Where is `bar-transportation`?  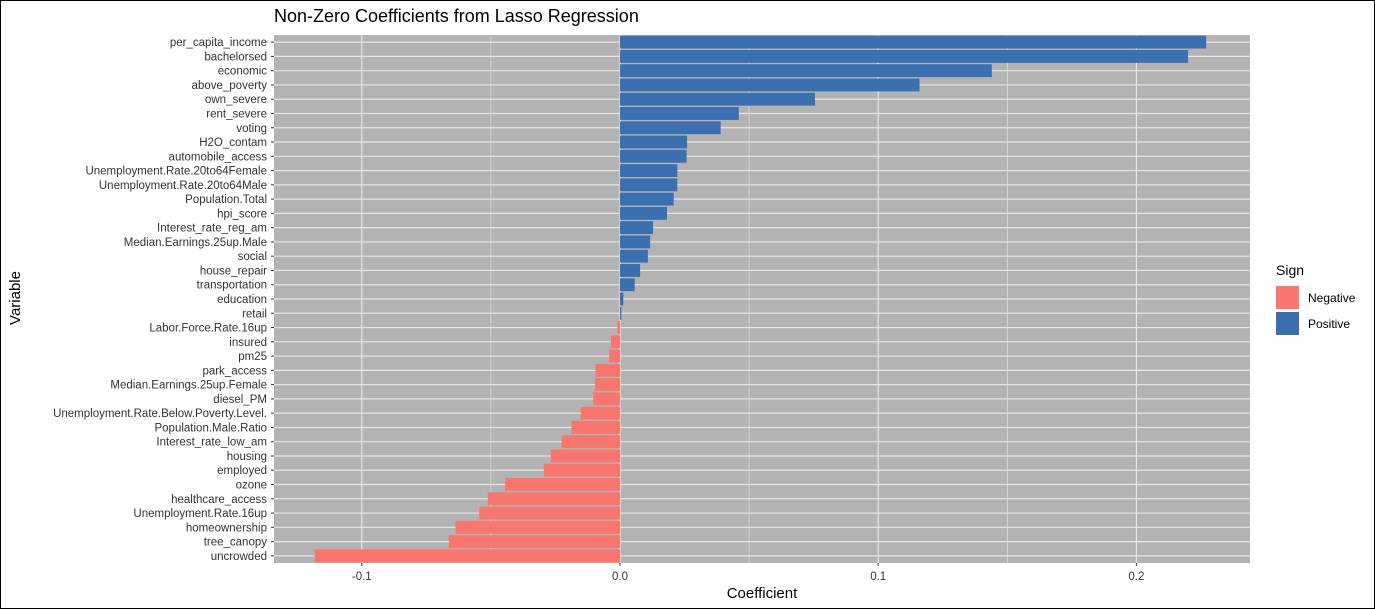 bar-transportation is located at coordinates (627, 285).